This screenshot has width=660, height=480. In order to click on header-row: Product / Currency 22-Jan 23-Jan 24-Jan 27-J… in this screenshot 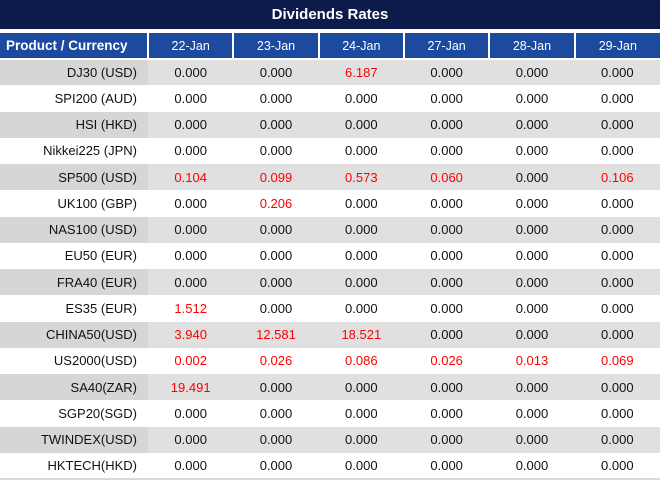, I will do `click(330, 45)`.